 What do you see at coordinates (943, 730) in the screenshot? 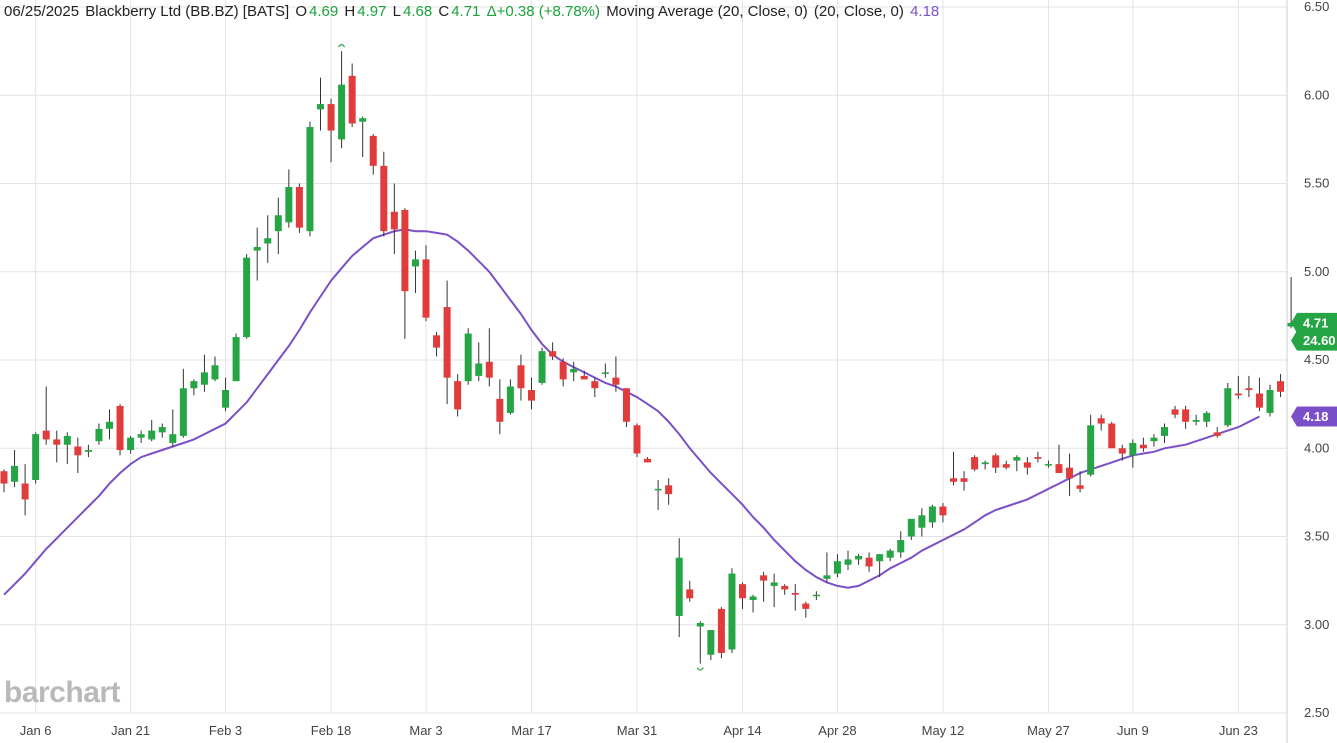
I see `x-tick-label: May 12` at bounding box center [943, 730].